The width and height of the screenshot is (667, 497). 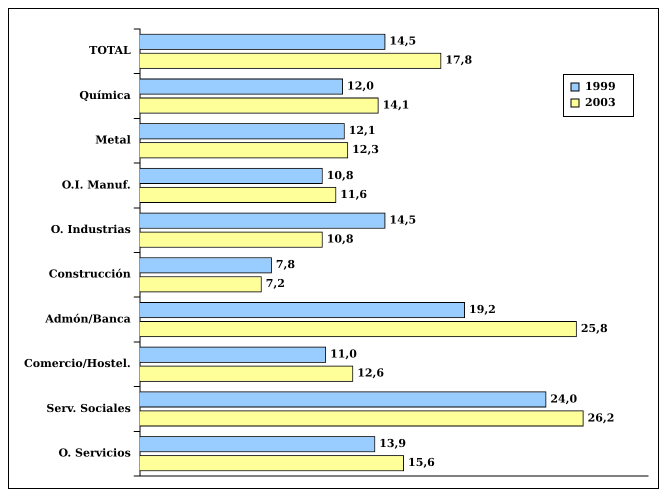 I want to click on data-label: 12,1, so click(x=362, y=131).